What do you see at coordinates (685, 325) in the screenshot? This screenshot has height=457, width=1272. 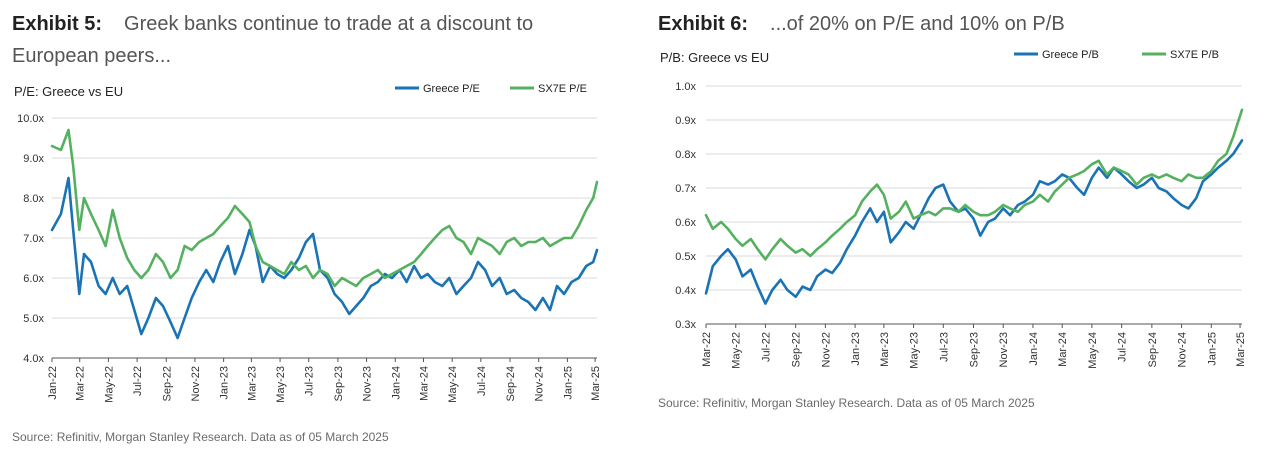 I see `y-tick-label: 0.3x` at bounding box center [685, 325].